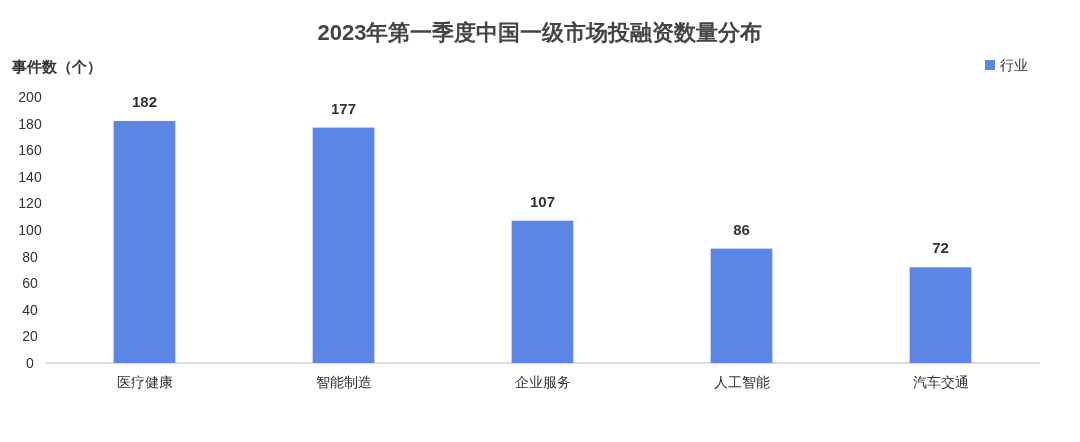  Describe the element at coordinates (30, 97) in the screenshot. I see `y-tick-label: 200` at that location.